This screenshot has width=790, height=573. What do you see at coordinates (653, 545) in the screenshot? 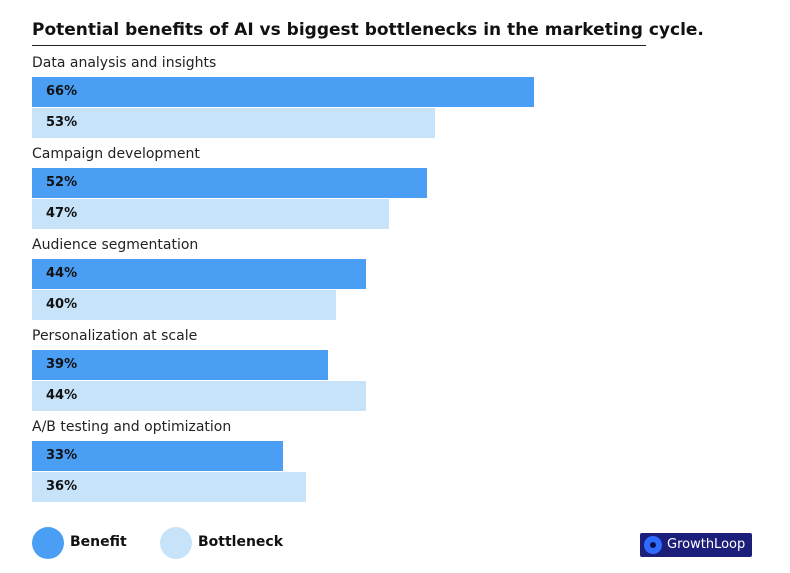
I see `logo-circle-icon` at bounding box center [653, 545].